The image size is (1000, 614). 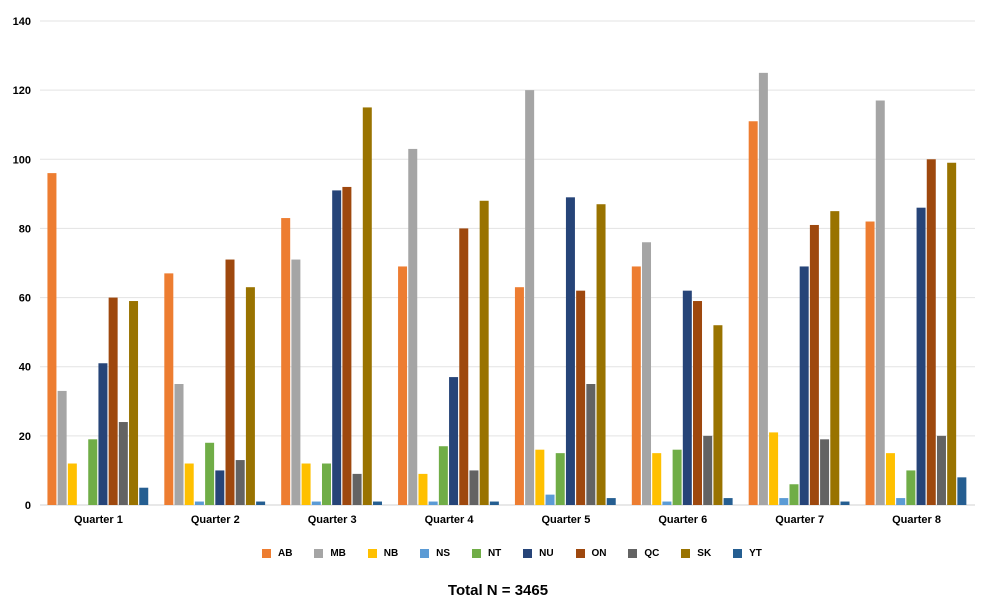 I want to click on x-tick-label: Quarter 7, so click(x=799, y=520).